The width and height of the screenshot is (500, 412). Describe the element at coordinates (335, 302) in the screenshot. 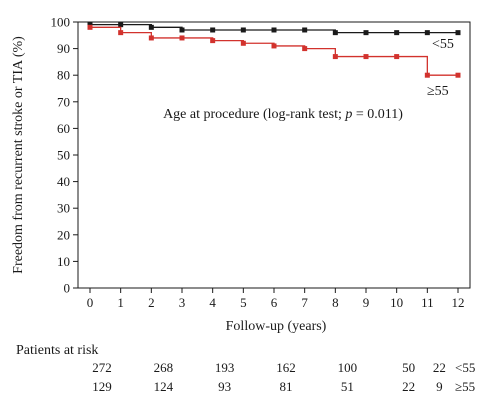

I see `x-tick-label: 8` at that location.